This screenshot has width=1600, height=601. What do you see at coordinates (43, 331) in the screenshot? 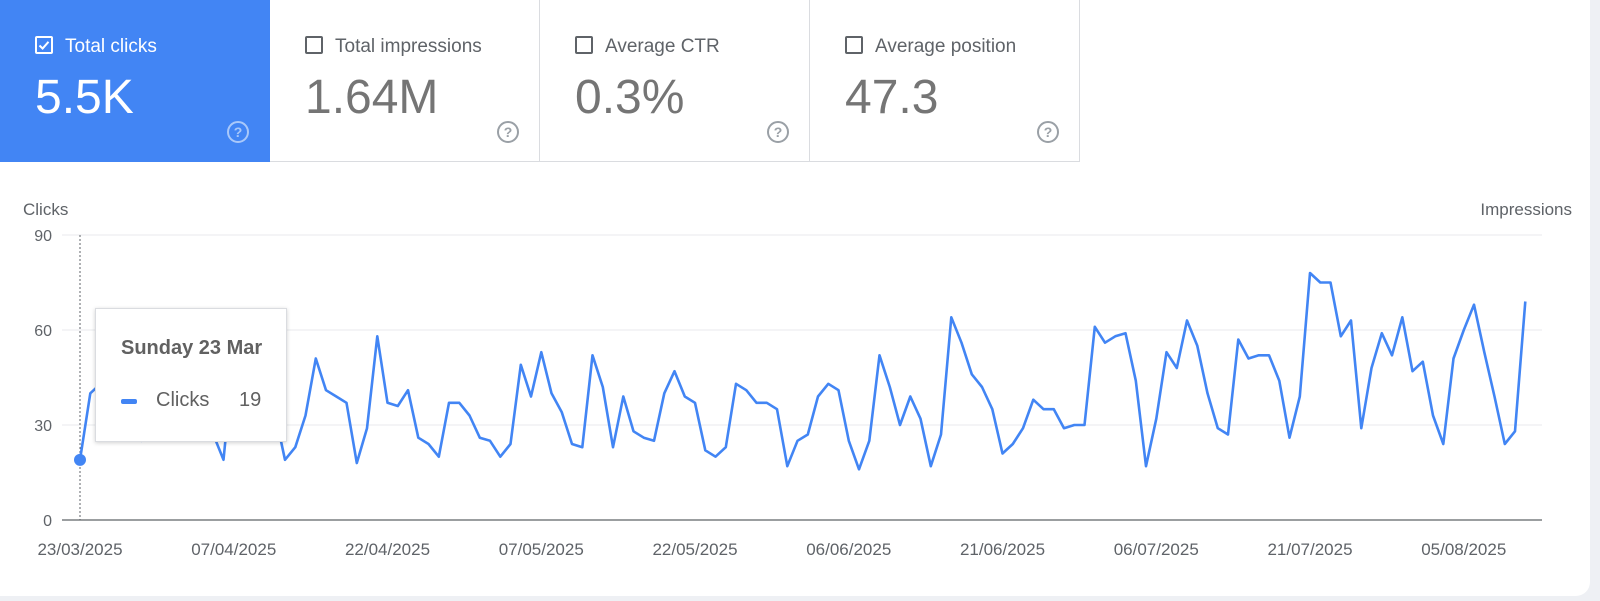
I see `y-tick-label: 60` at bounding box center [43, 331].